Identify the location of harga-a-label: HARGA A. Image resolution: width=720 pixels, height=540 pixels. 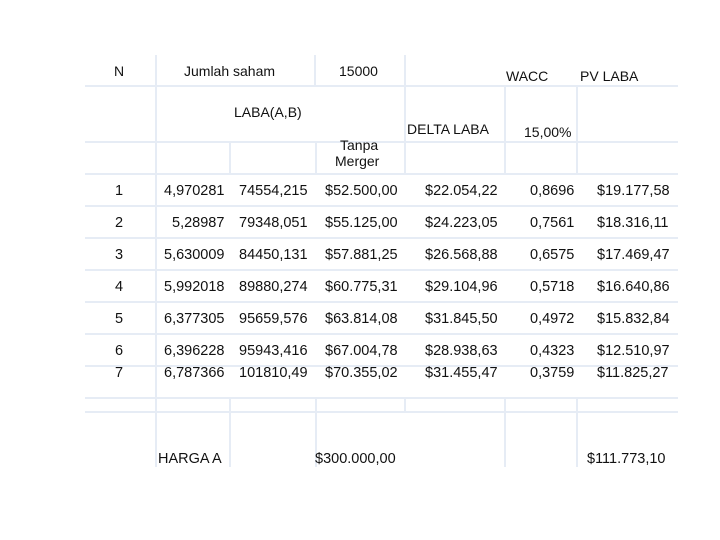
(190, 459).